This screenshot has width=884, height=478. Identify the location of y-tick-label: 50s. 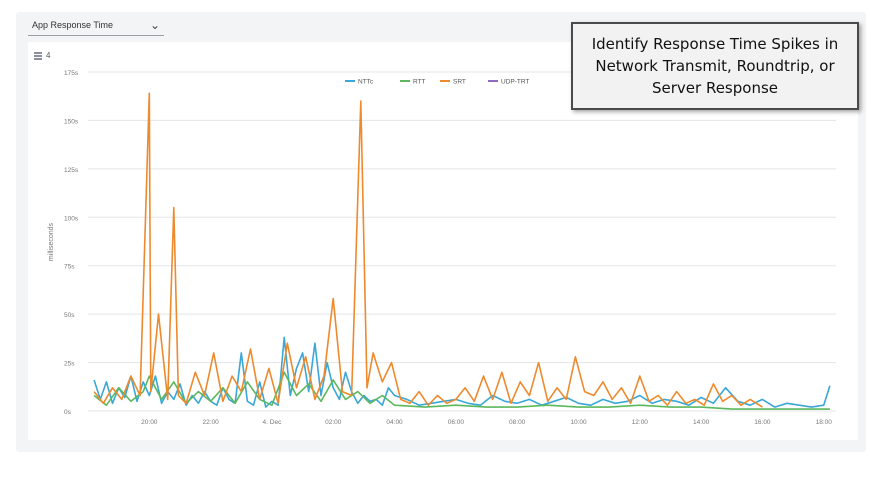
(69, 315).